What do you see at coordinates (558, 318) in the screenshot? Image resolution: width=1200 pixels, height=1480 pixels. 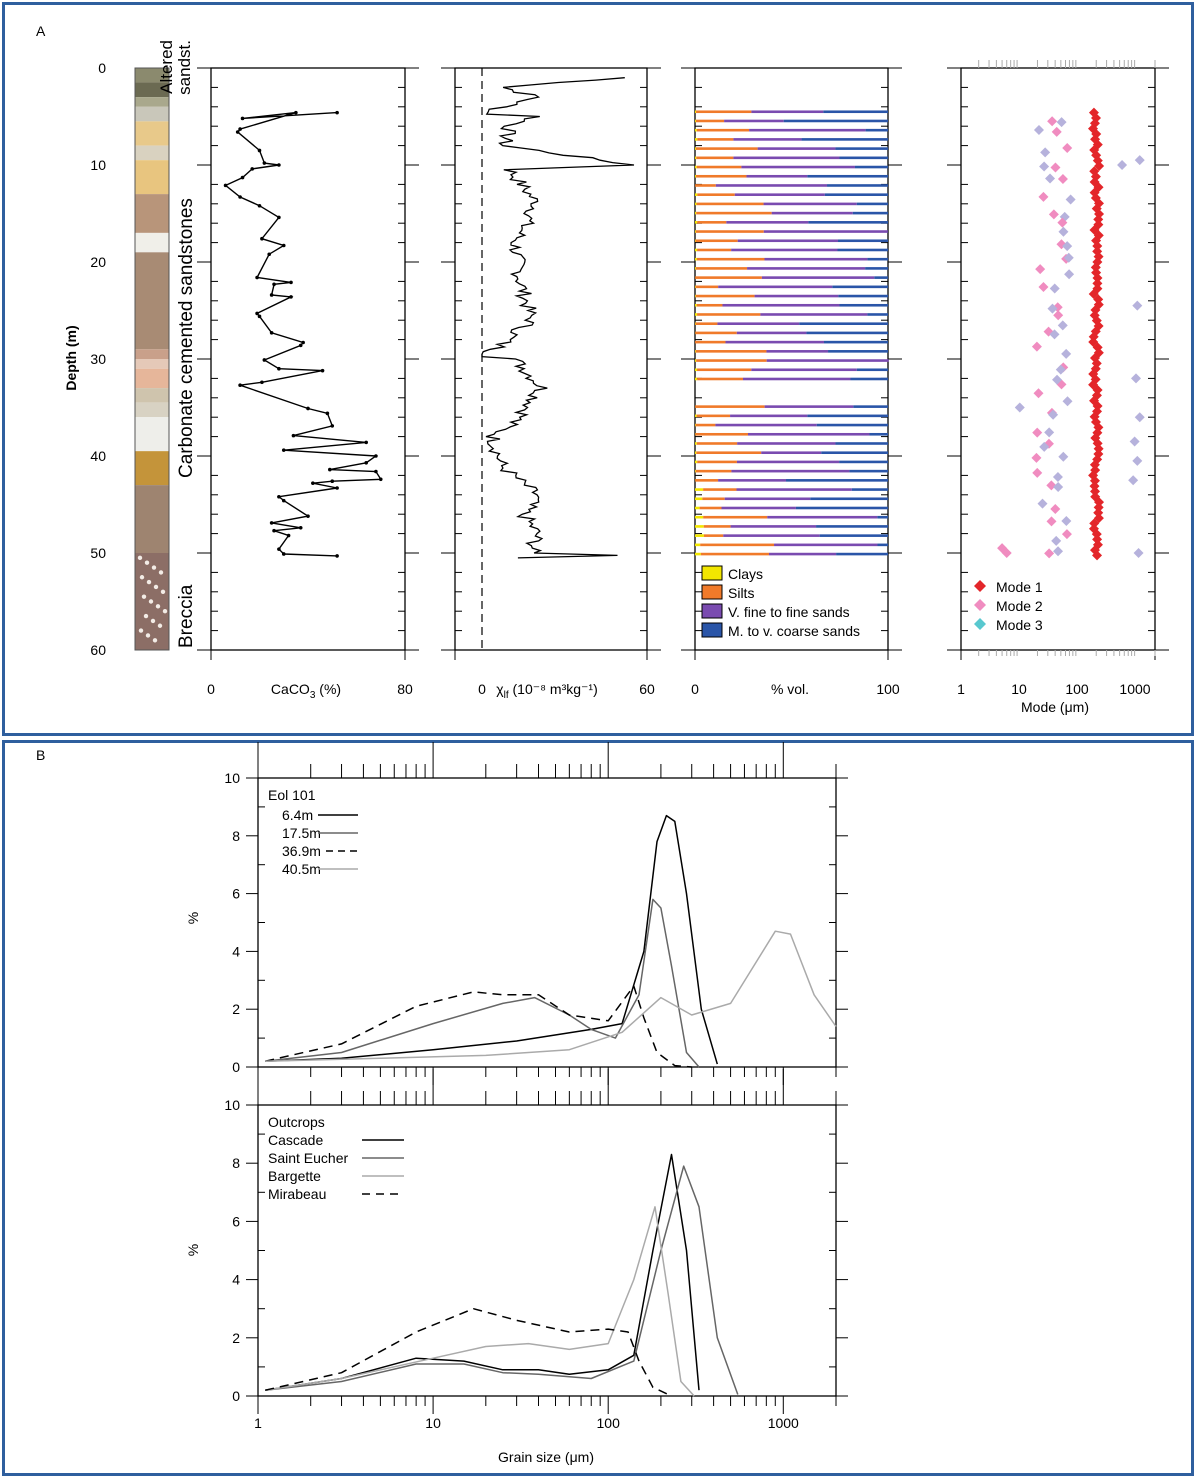 I see `chi-line` at bounding box center [558, 318].